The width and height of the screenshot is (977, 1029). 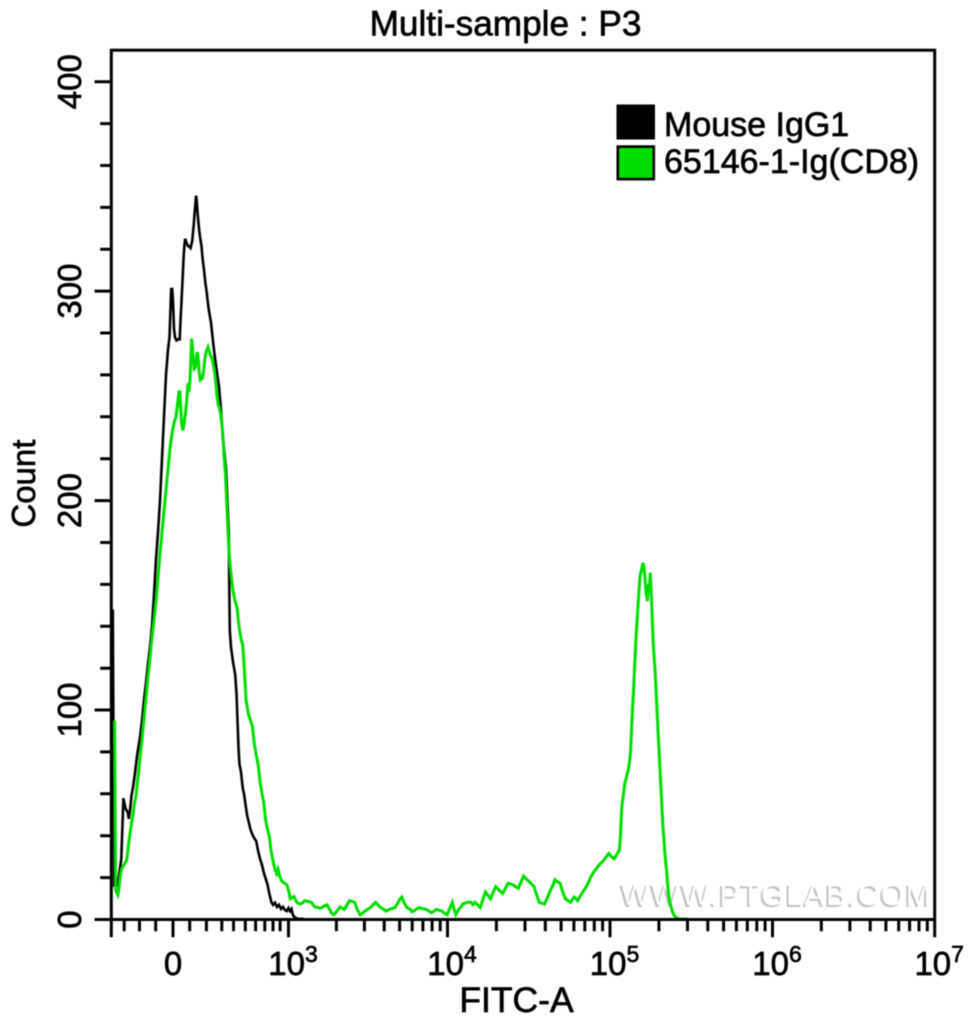 What do you see at coordinates (69, 709) in the screenshot?
I see `svg-text: 100` at bounding box center [69, 709].